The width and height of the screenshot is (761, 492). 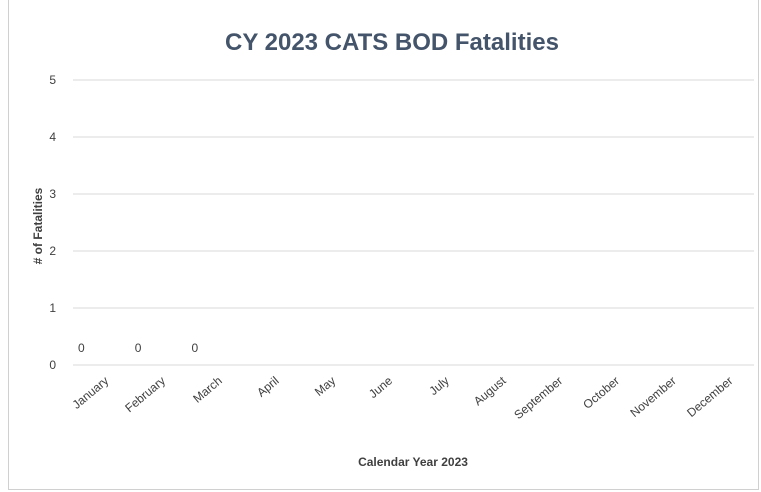 I want to click on x-tick-label: September, so click(x=538, y=398).